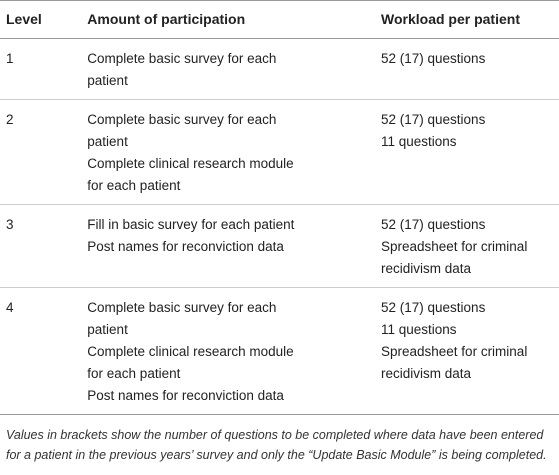 The width and height of the screenshot is (559, 475). Describe the element at coordinates (41, 69) in the screenshot. I see `level-cell: 1` at that location.